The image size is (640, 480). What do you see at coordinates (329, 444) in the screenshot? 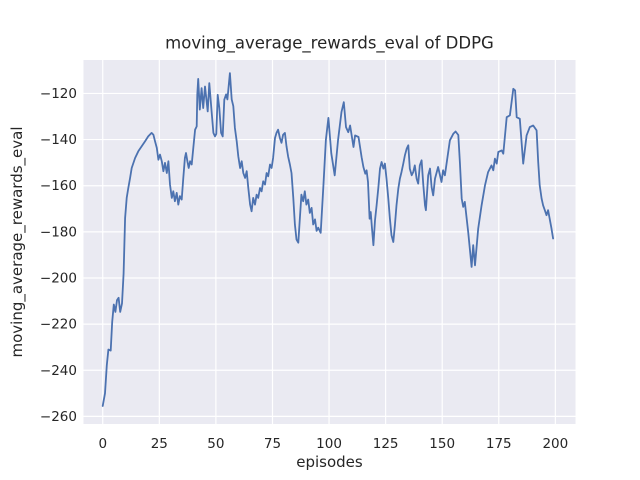
I see `x-tick-label: 100` at bounding box center [329, 444].